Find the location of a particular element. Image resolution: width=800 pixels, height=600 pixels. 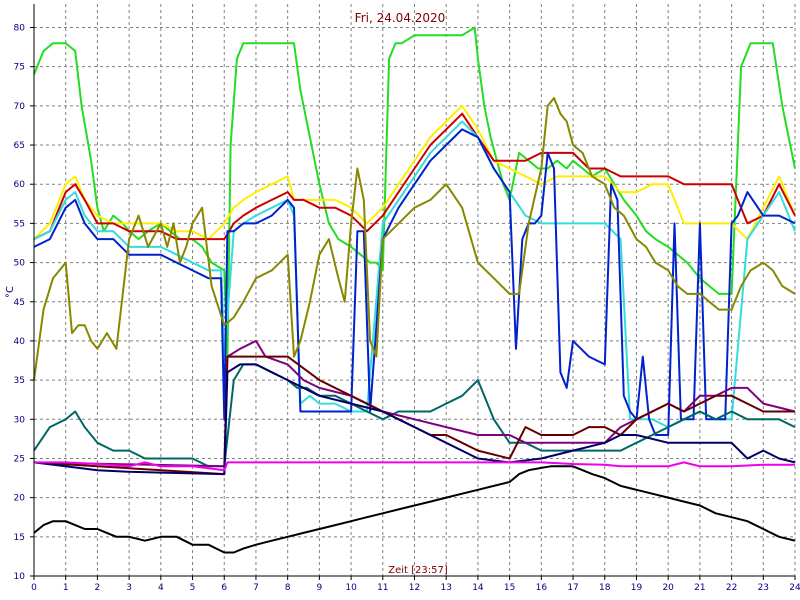

y-tick-label: 80 is located at coordinates (20, 29).